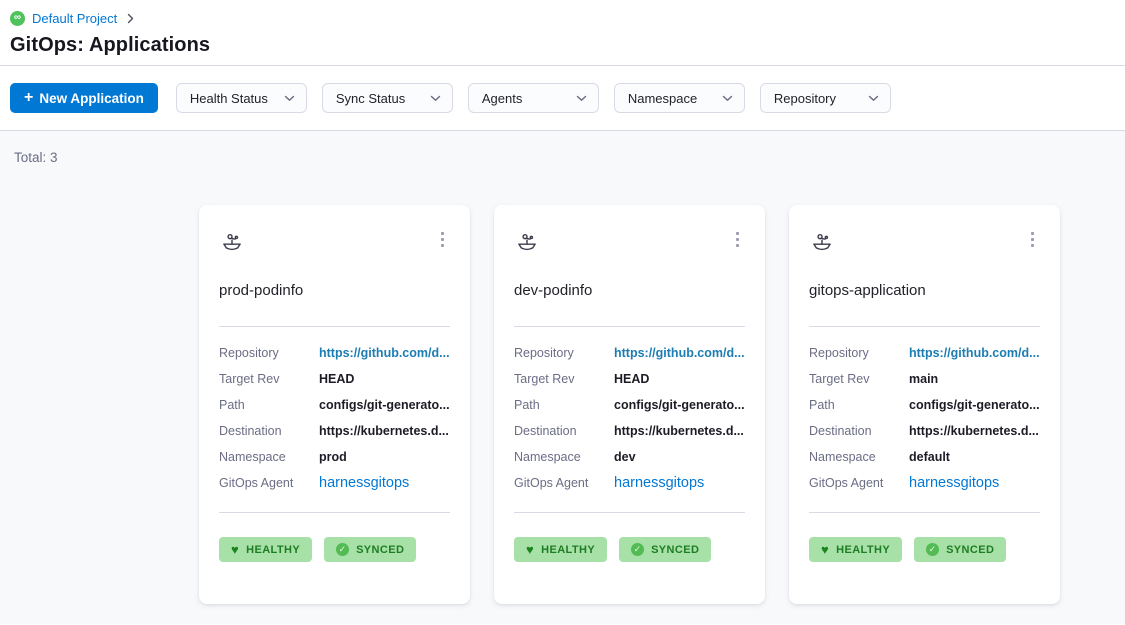 The image size is (1125, 625). I want to click on filter-label: Sync Status, so click(370, 98).